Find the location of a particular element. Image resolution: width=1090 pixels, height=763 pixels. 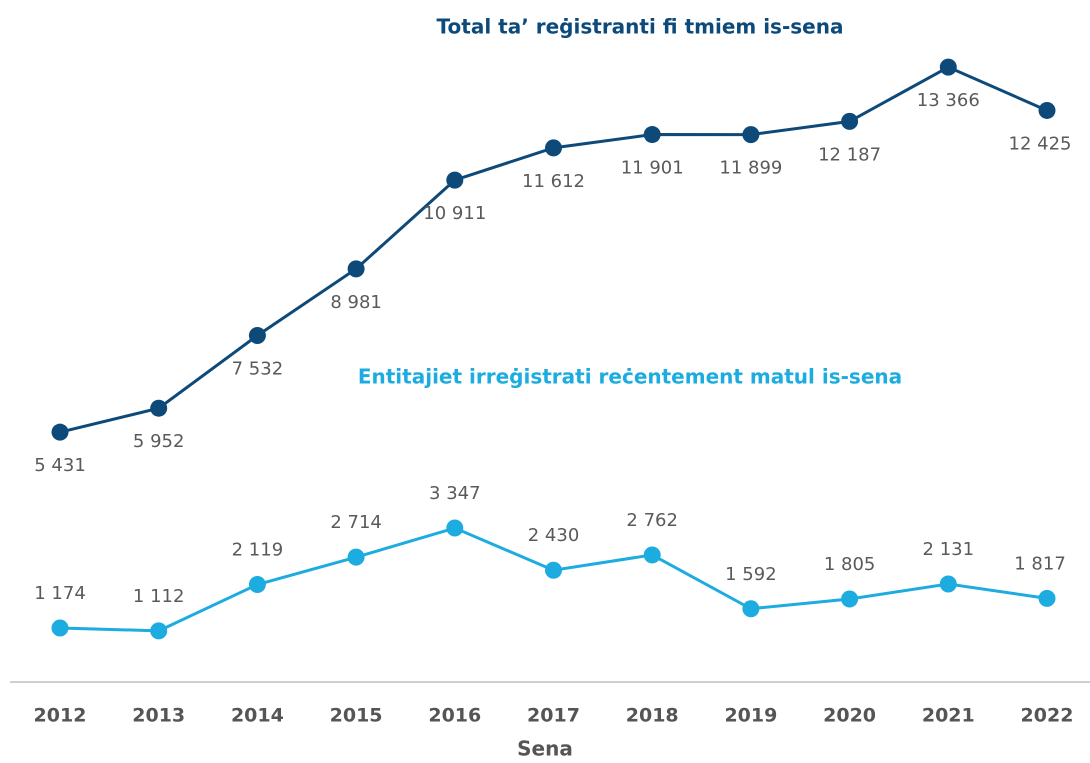

x-tick-label: 2020 is located at coordinates (849, 716).